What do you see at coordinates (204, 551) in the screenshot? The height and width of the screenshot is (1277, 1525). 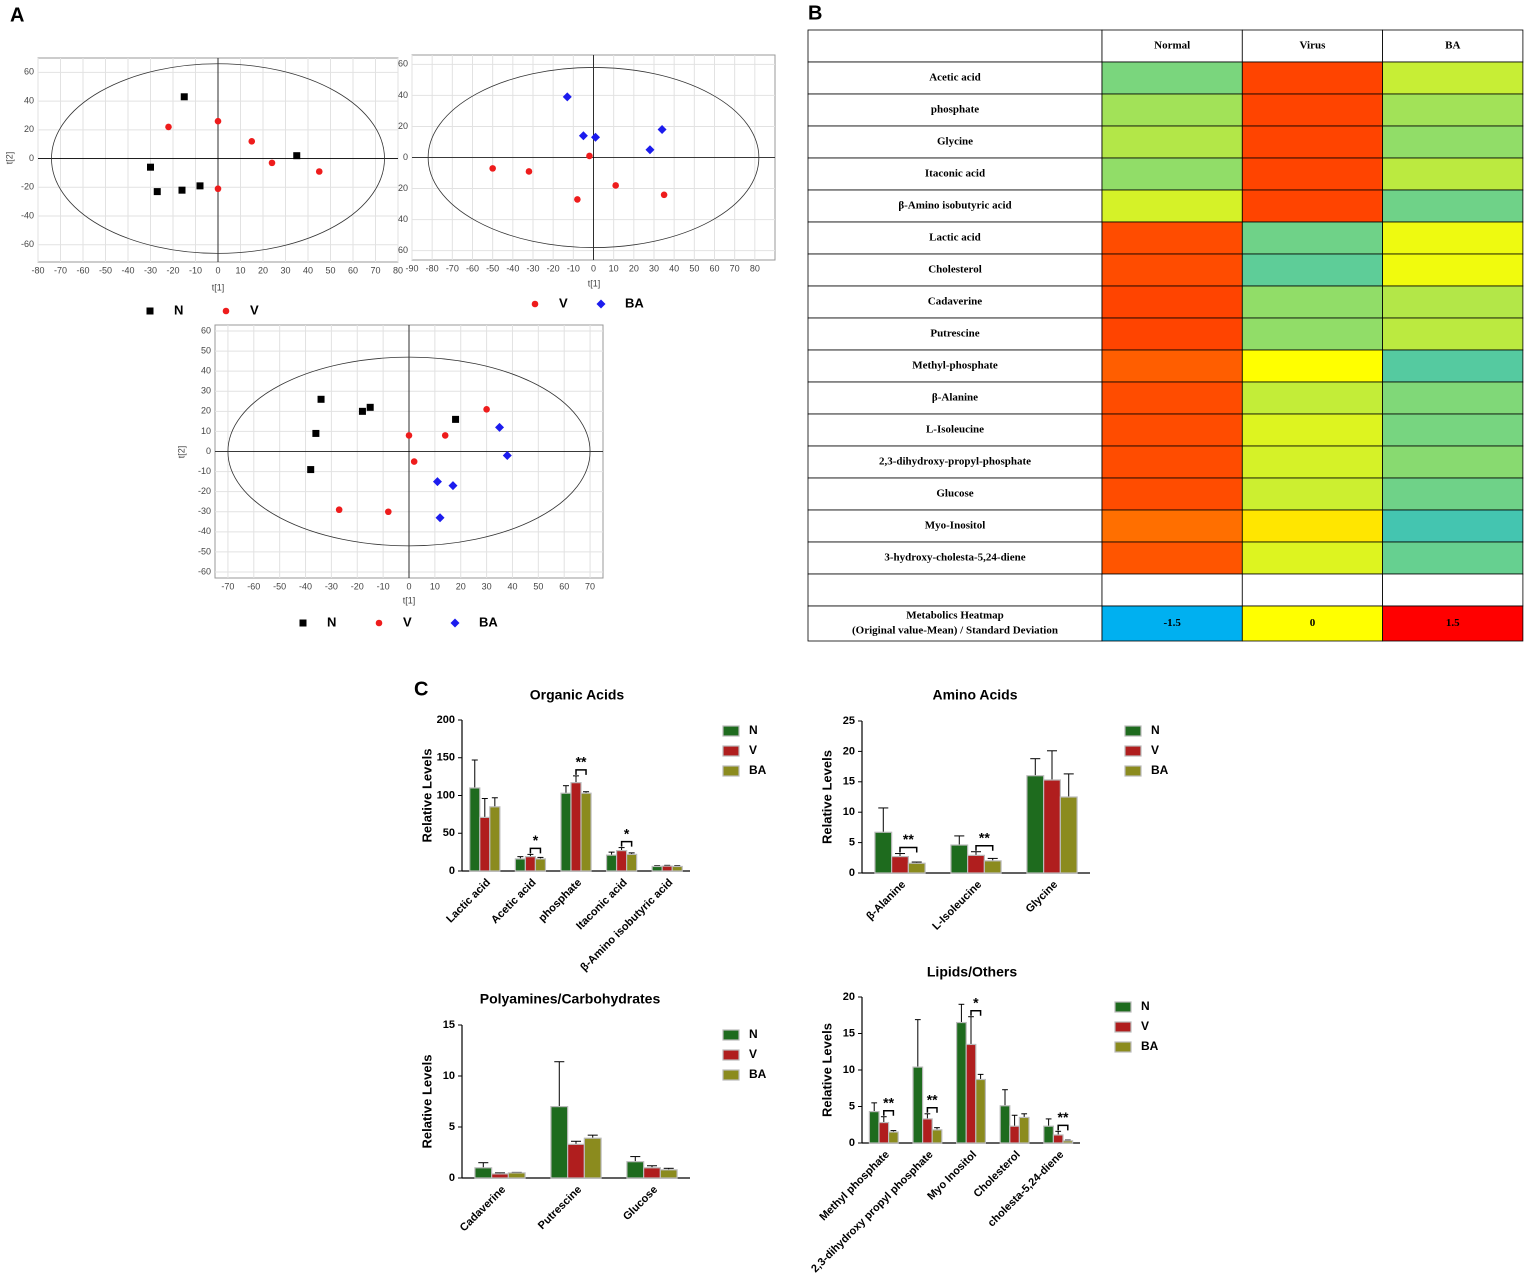 I see `y-tick-label: -50` at bounding box center [204, 551].